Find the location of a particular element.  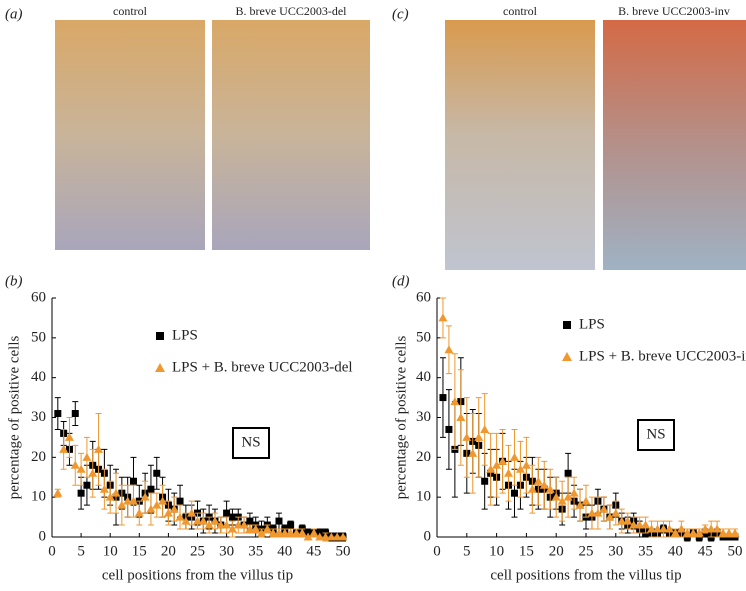

panel-label: (d) is located at coordinates (401, 281).